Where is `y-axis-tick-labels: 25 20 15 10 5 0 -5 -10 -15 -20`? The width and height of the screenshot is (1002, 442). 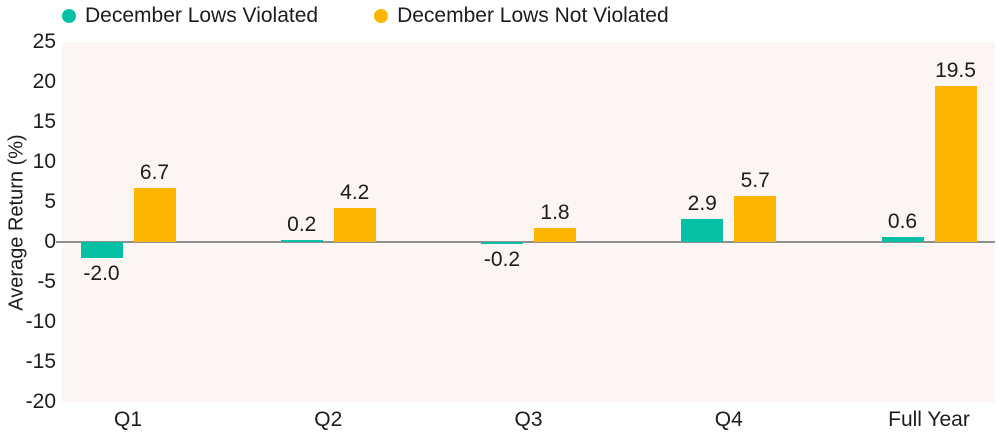 y-axis-tick-labels: 25 20 15 10 5 0 -5 -10 -15 -20 is located at coordinates (28, 221).